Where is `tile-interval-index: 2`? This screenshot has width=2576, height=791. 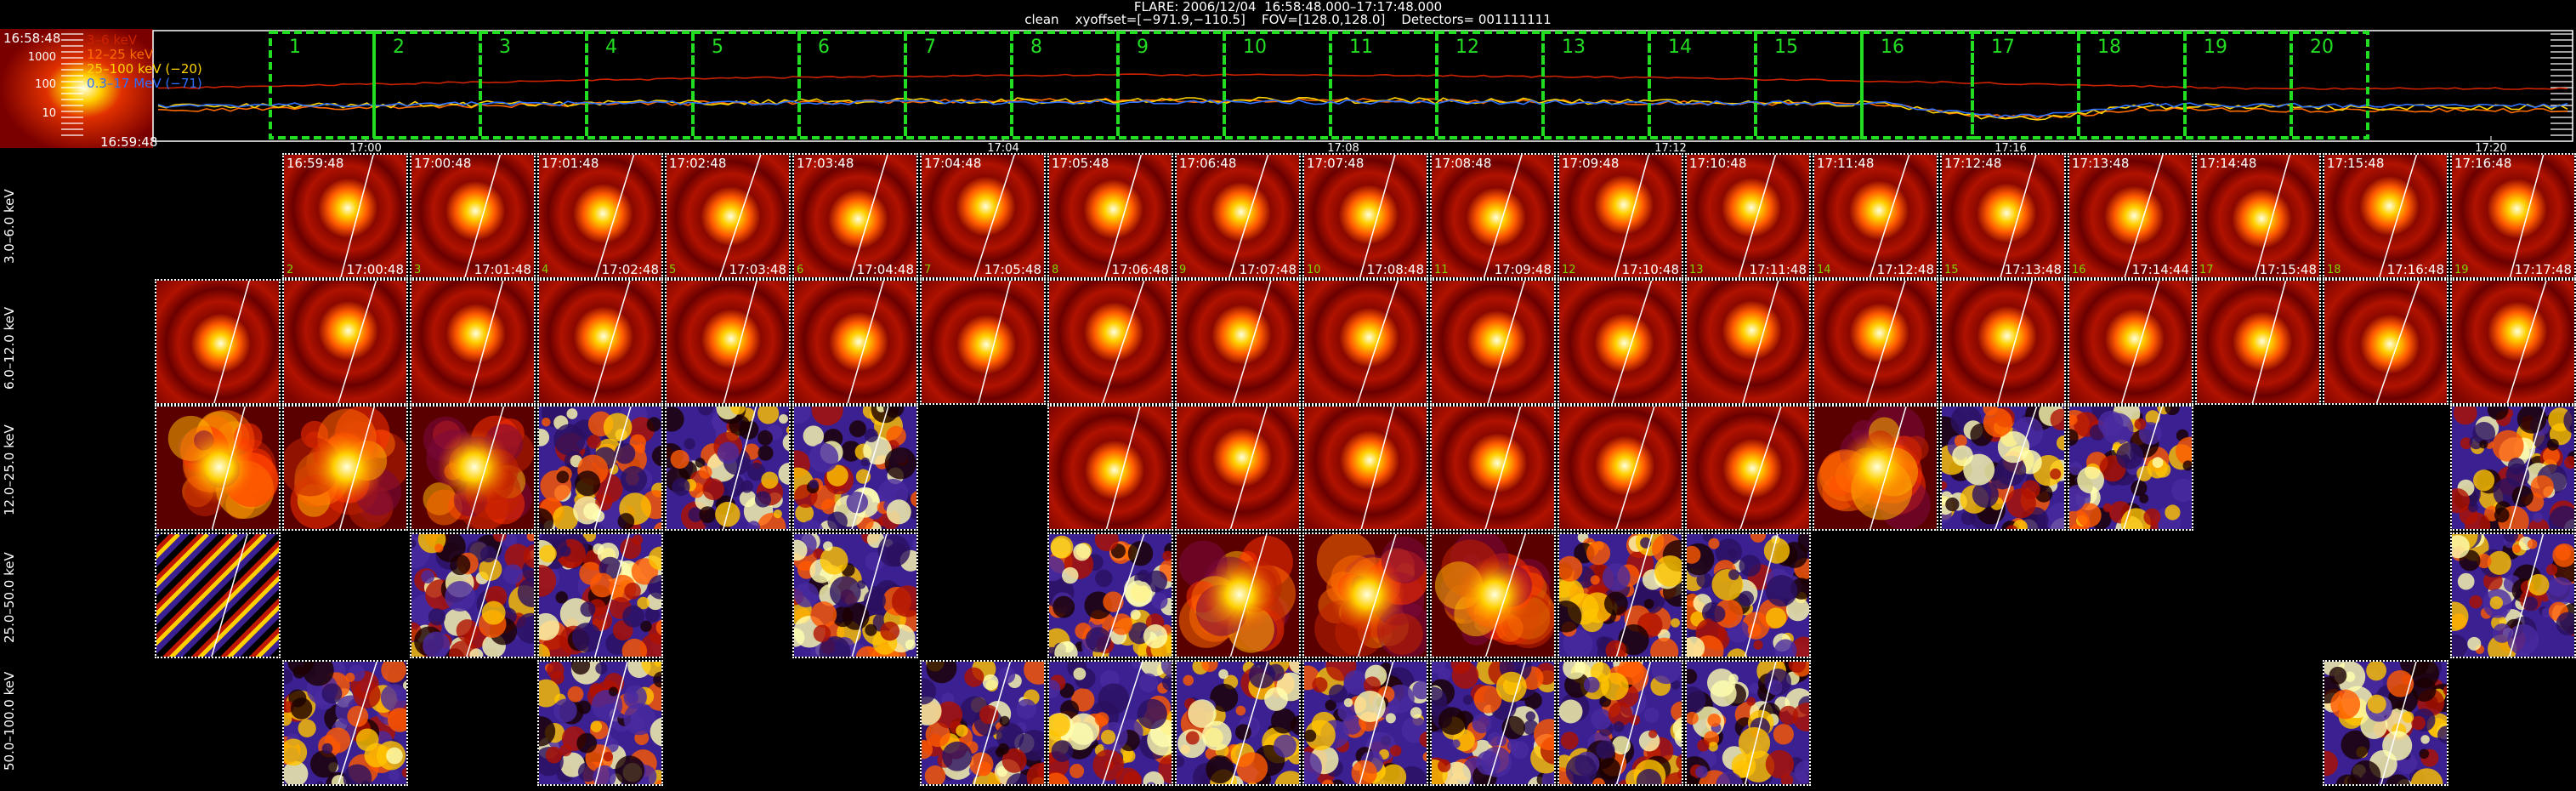
tile-interval-index: 2 is located at coordinates (291, 270).